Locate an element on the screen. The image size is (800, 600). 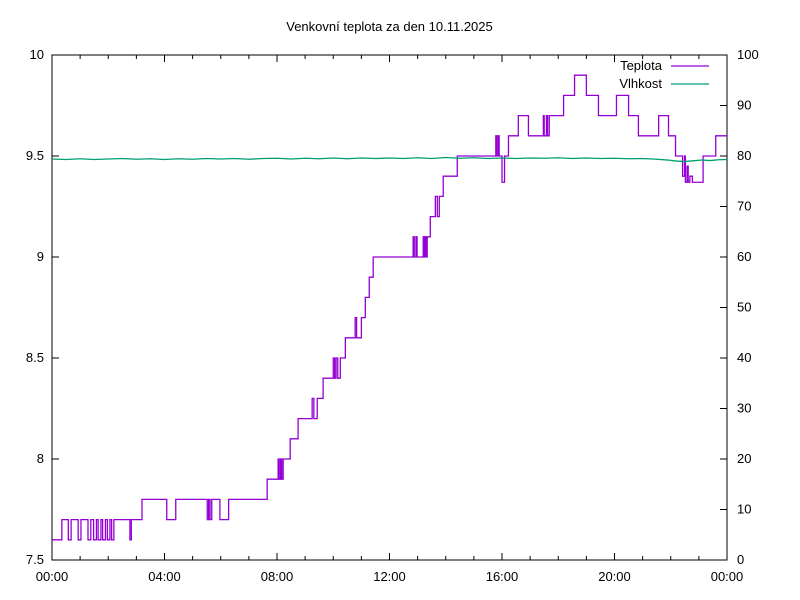
y-right-tick-label: 0 is located at coordinates (740, 559).